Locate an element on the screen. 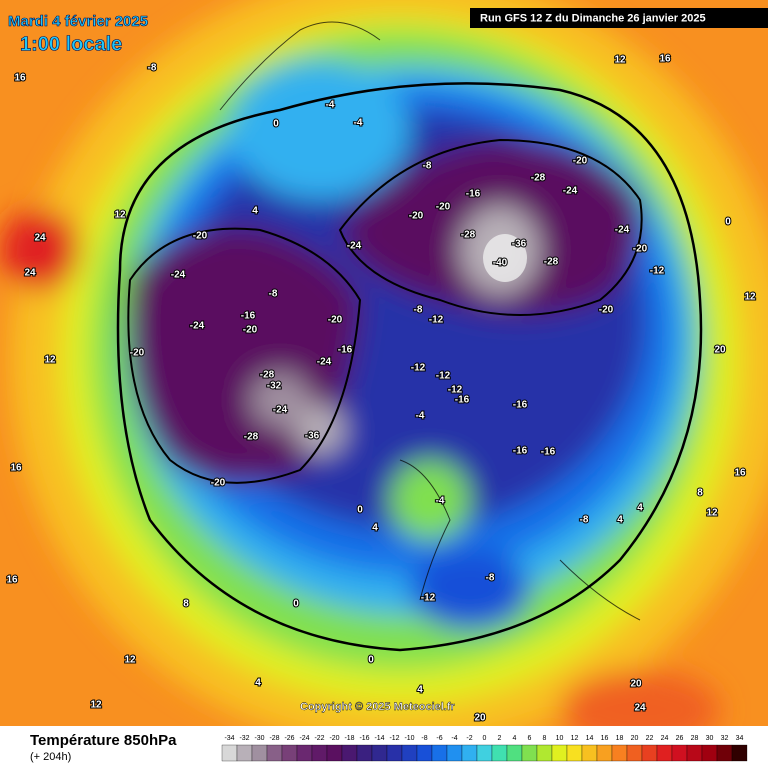  scale-tick-label: 6 is located at coordinates (530, 738).